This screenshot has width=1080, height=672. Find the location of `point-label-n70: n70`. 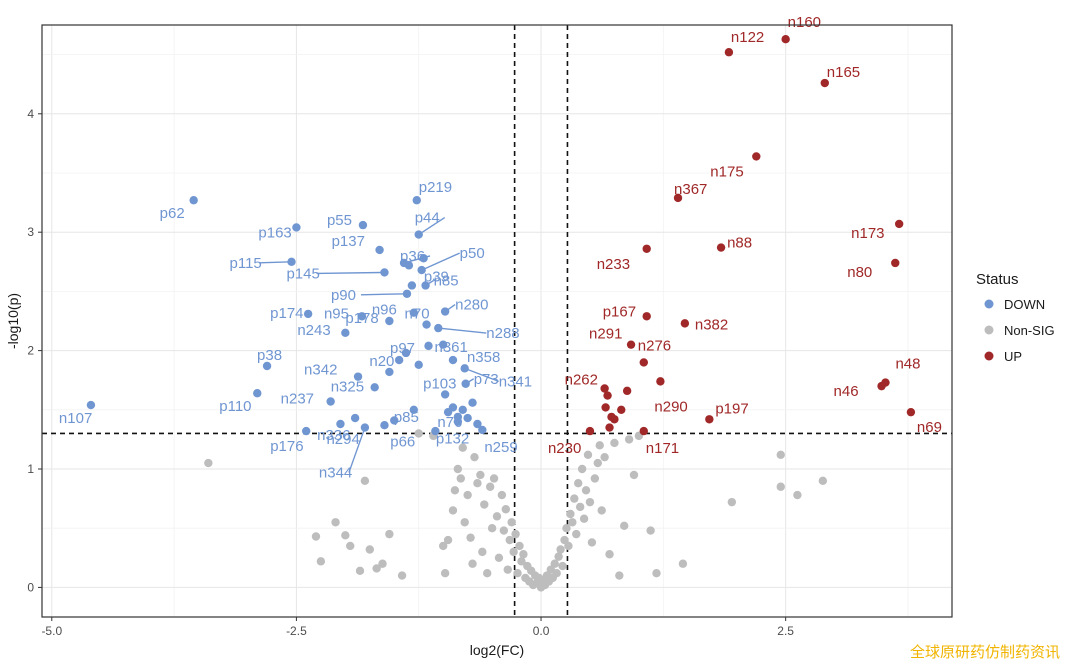

point-label-n70: n70 is located at coordinates (417, 314).